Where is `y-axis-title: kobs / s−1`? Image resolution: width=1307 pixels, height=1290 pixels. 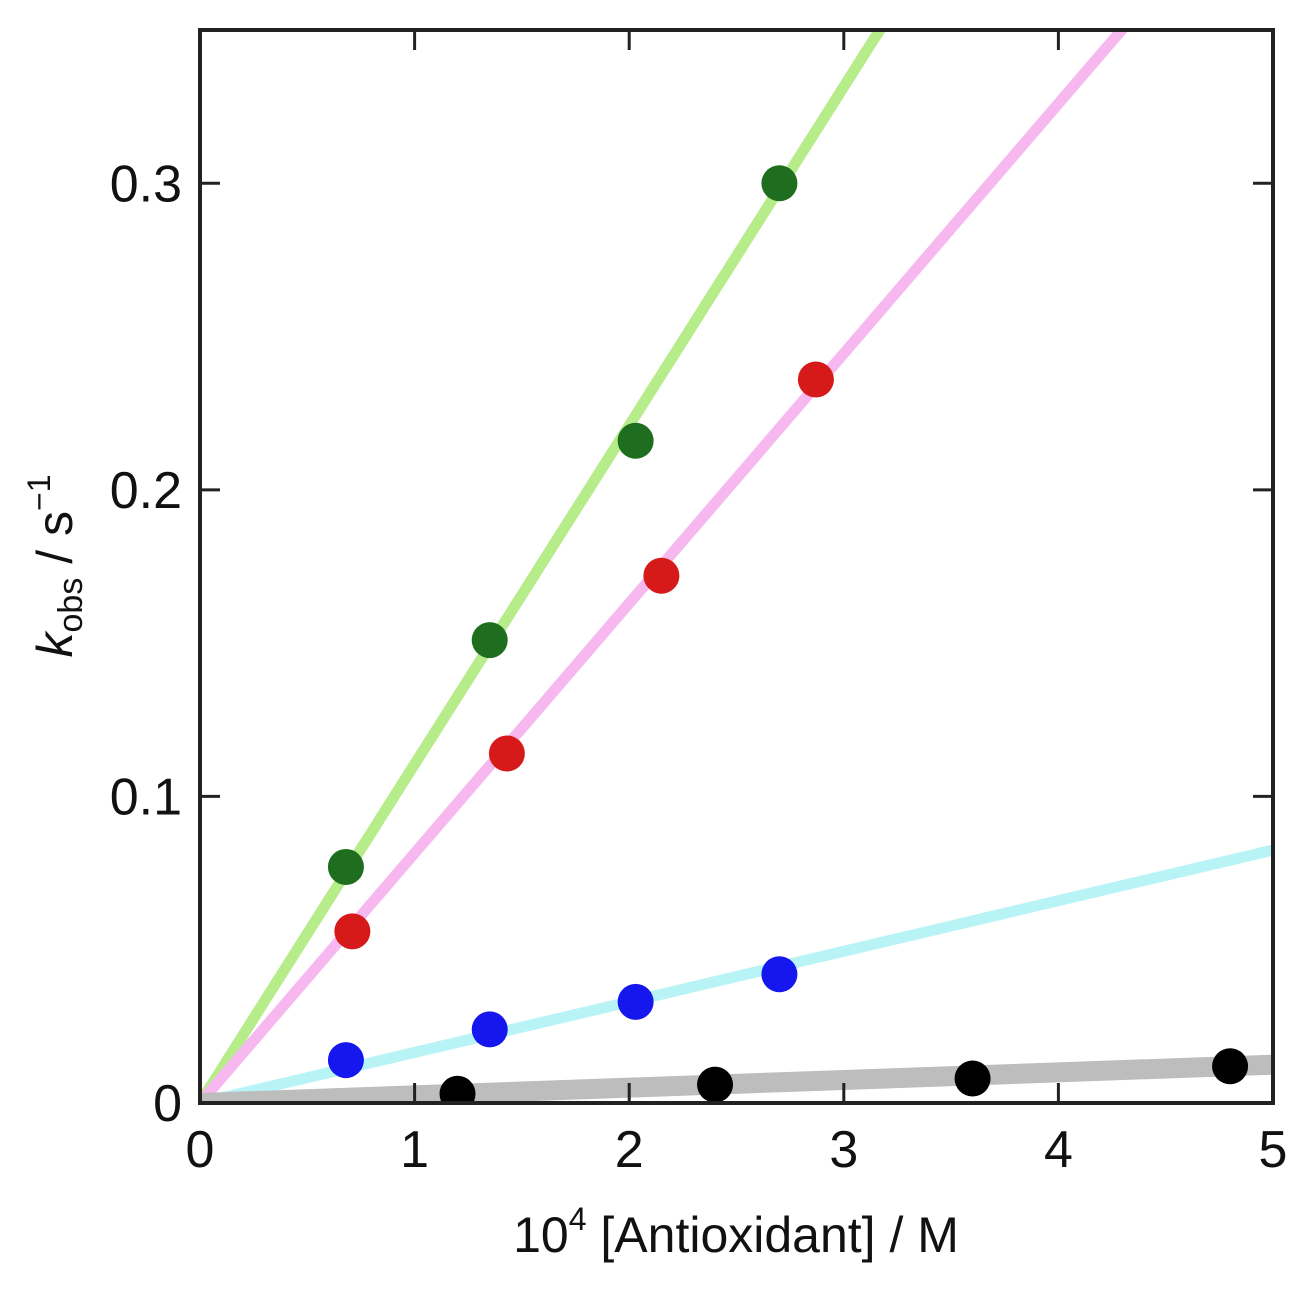
y-axis-title: kobs / s−1 is located at coordinates (55, 566).